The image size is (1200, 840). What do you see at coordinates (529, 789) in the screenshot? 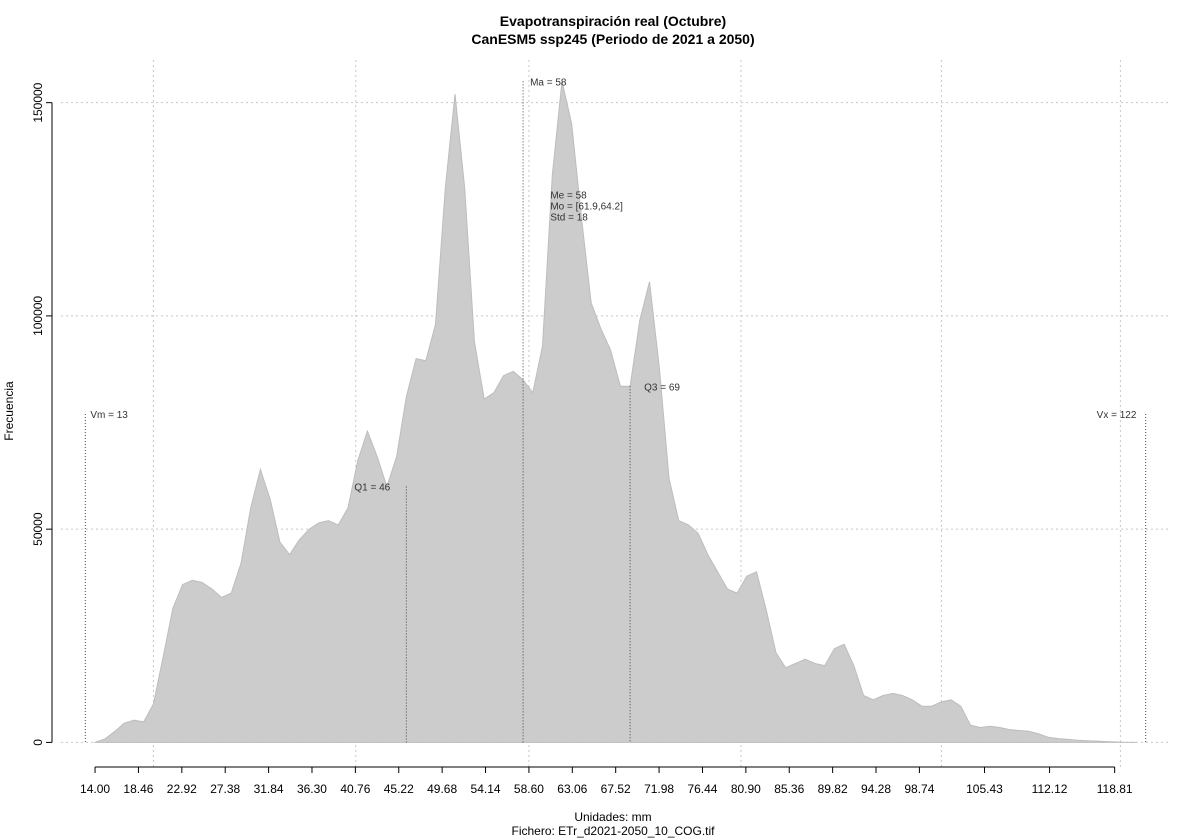
I see `x-tick-label: 58.60` at bounding box center [529, 789].